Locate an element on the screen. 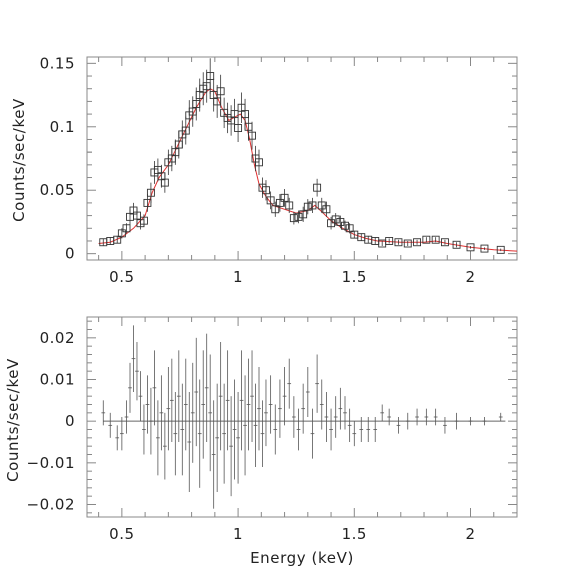 The image size is (574, 574). spectrum-y-tick-label: 0.15 is located at coordinates (57, 63).